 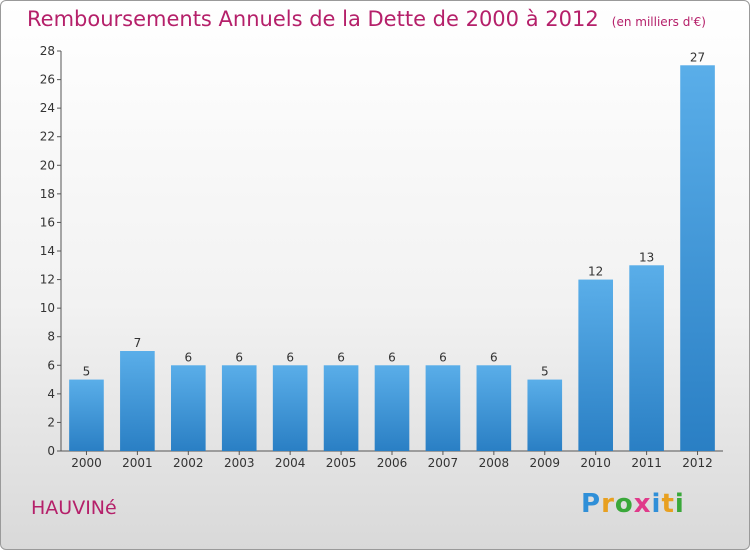 I want to click on y-tick-label: 18, so click(x=47, y=194).